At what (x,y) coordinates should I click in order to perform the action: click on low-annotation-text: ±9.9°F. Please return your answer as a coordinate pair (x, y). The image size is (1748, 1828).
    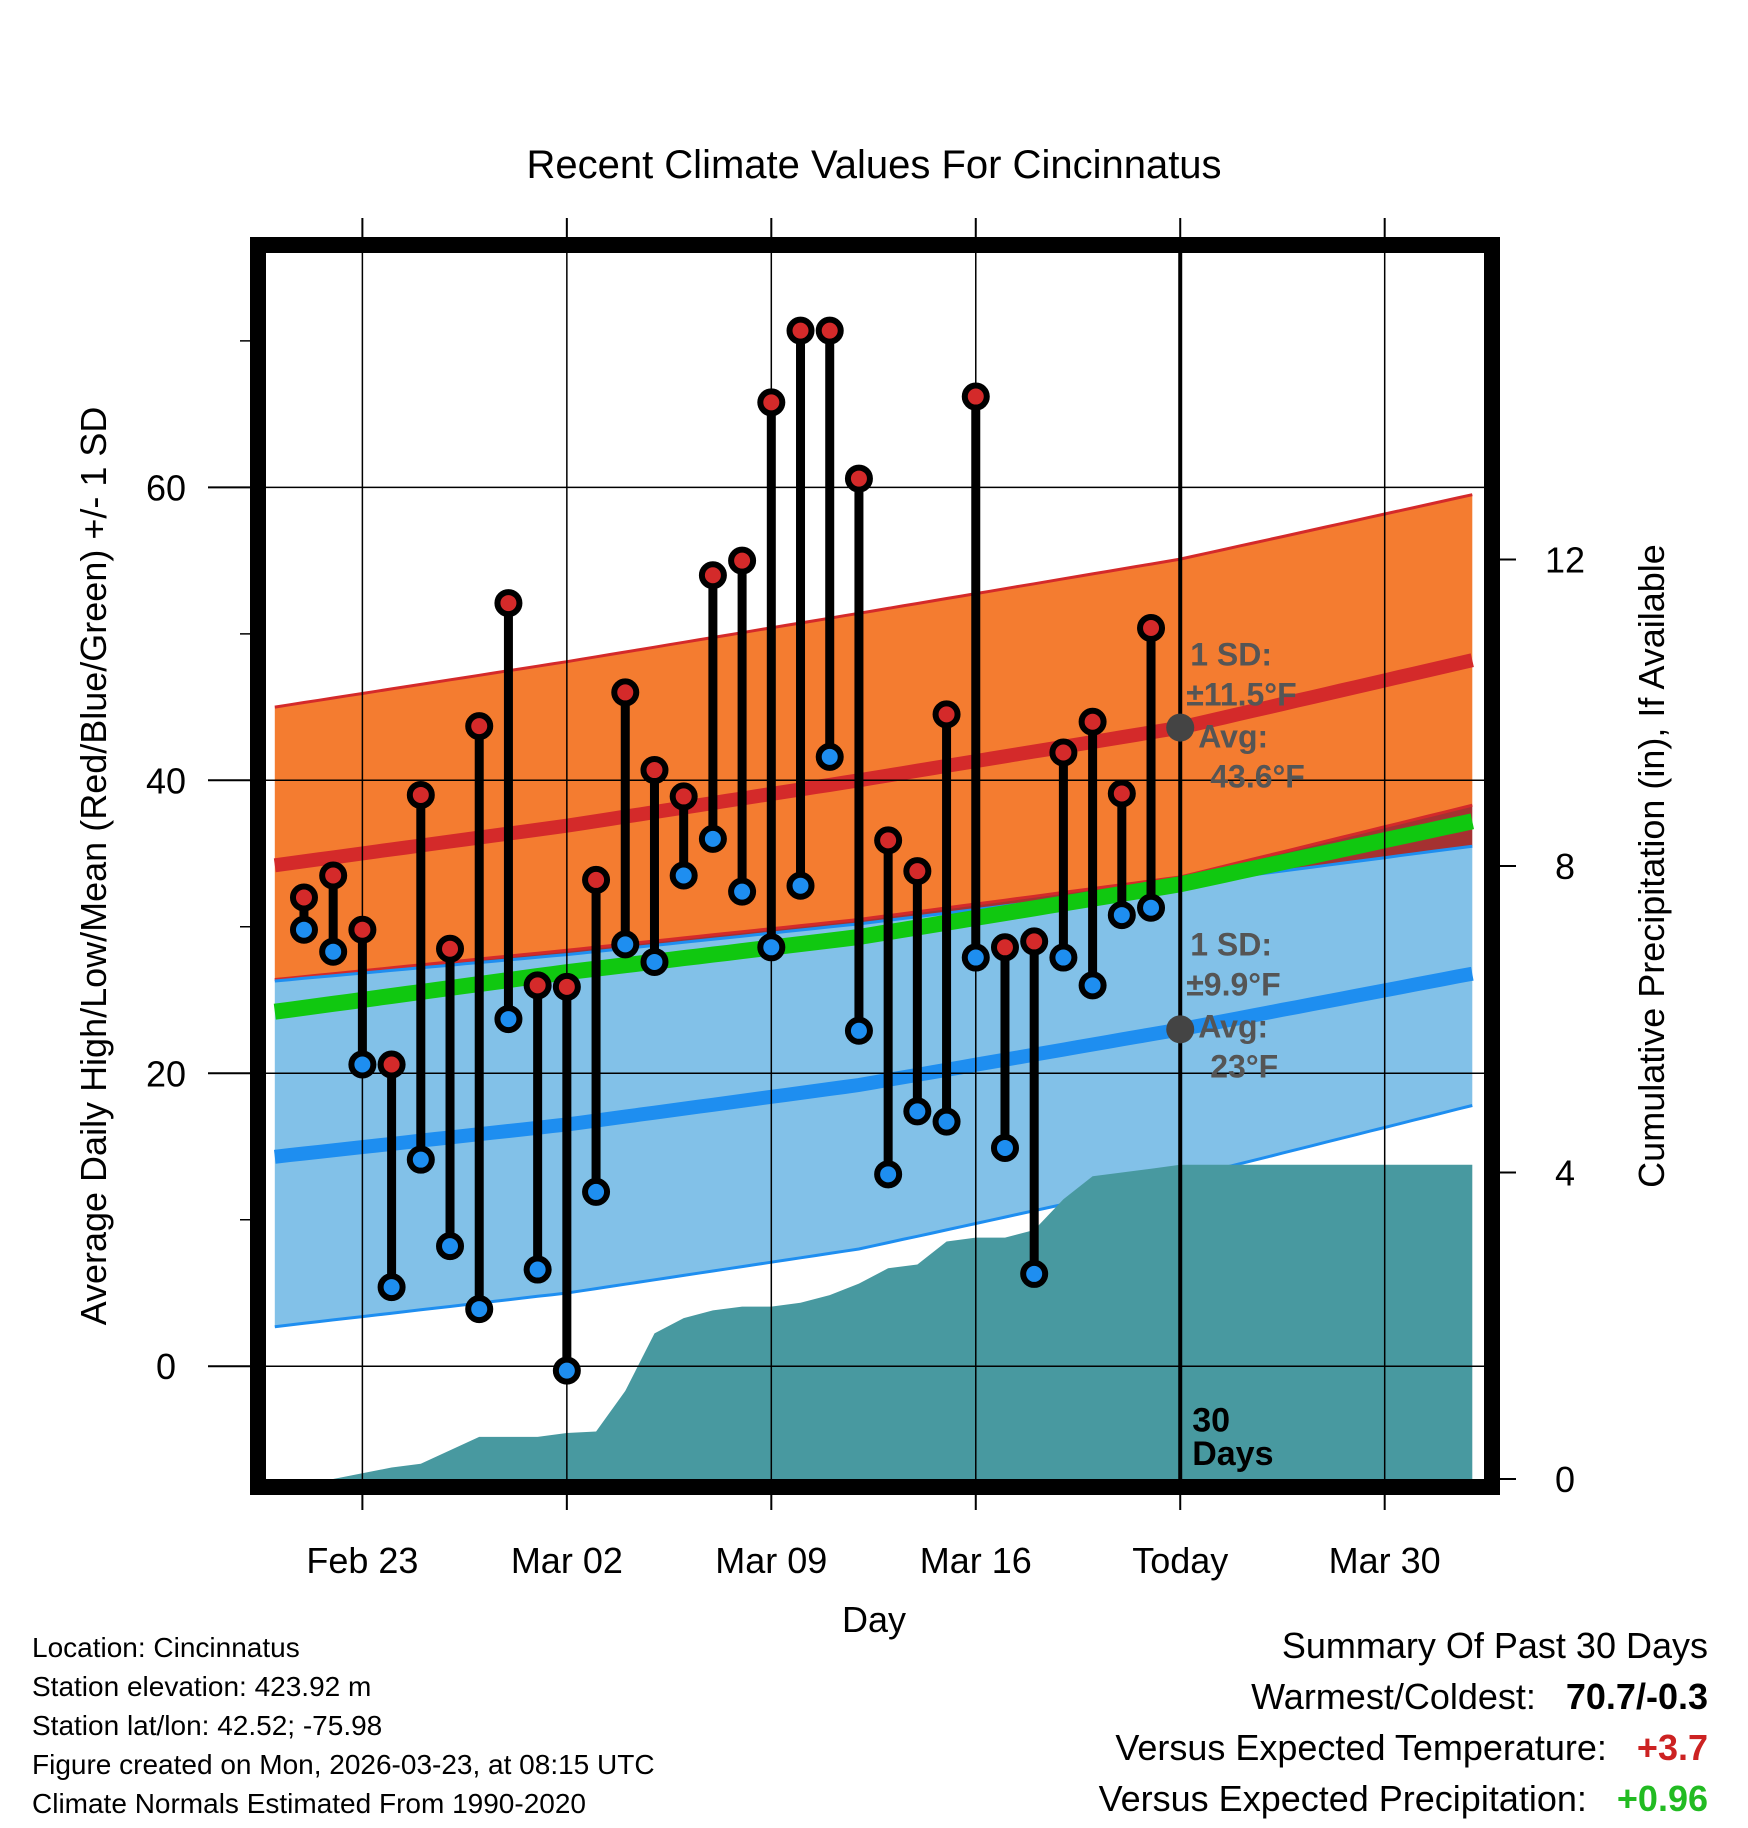
    Looking at the image, I should click on (1233, 984).